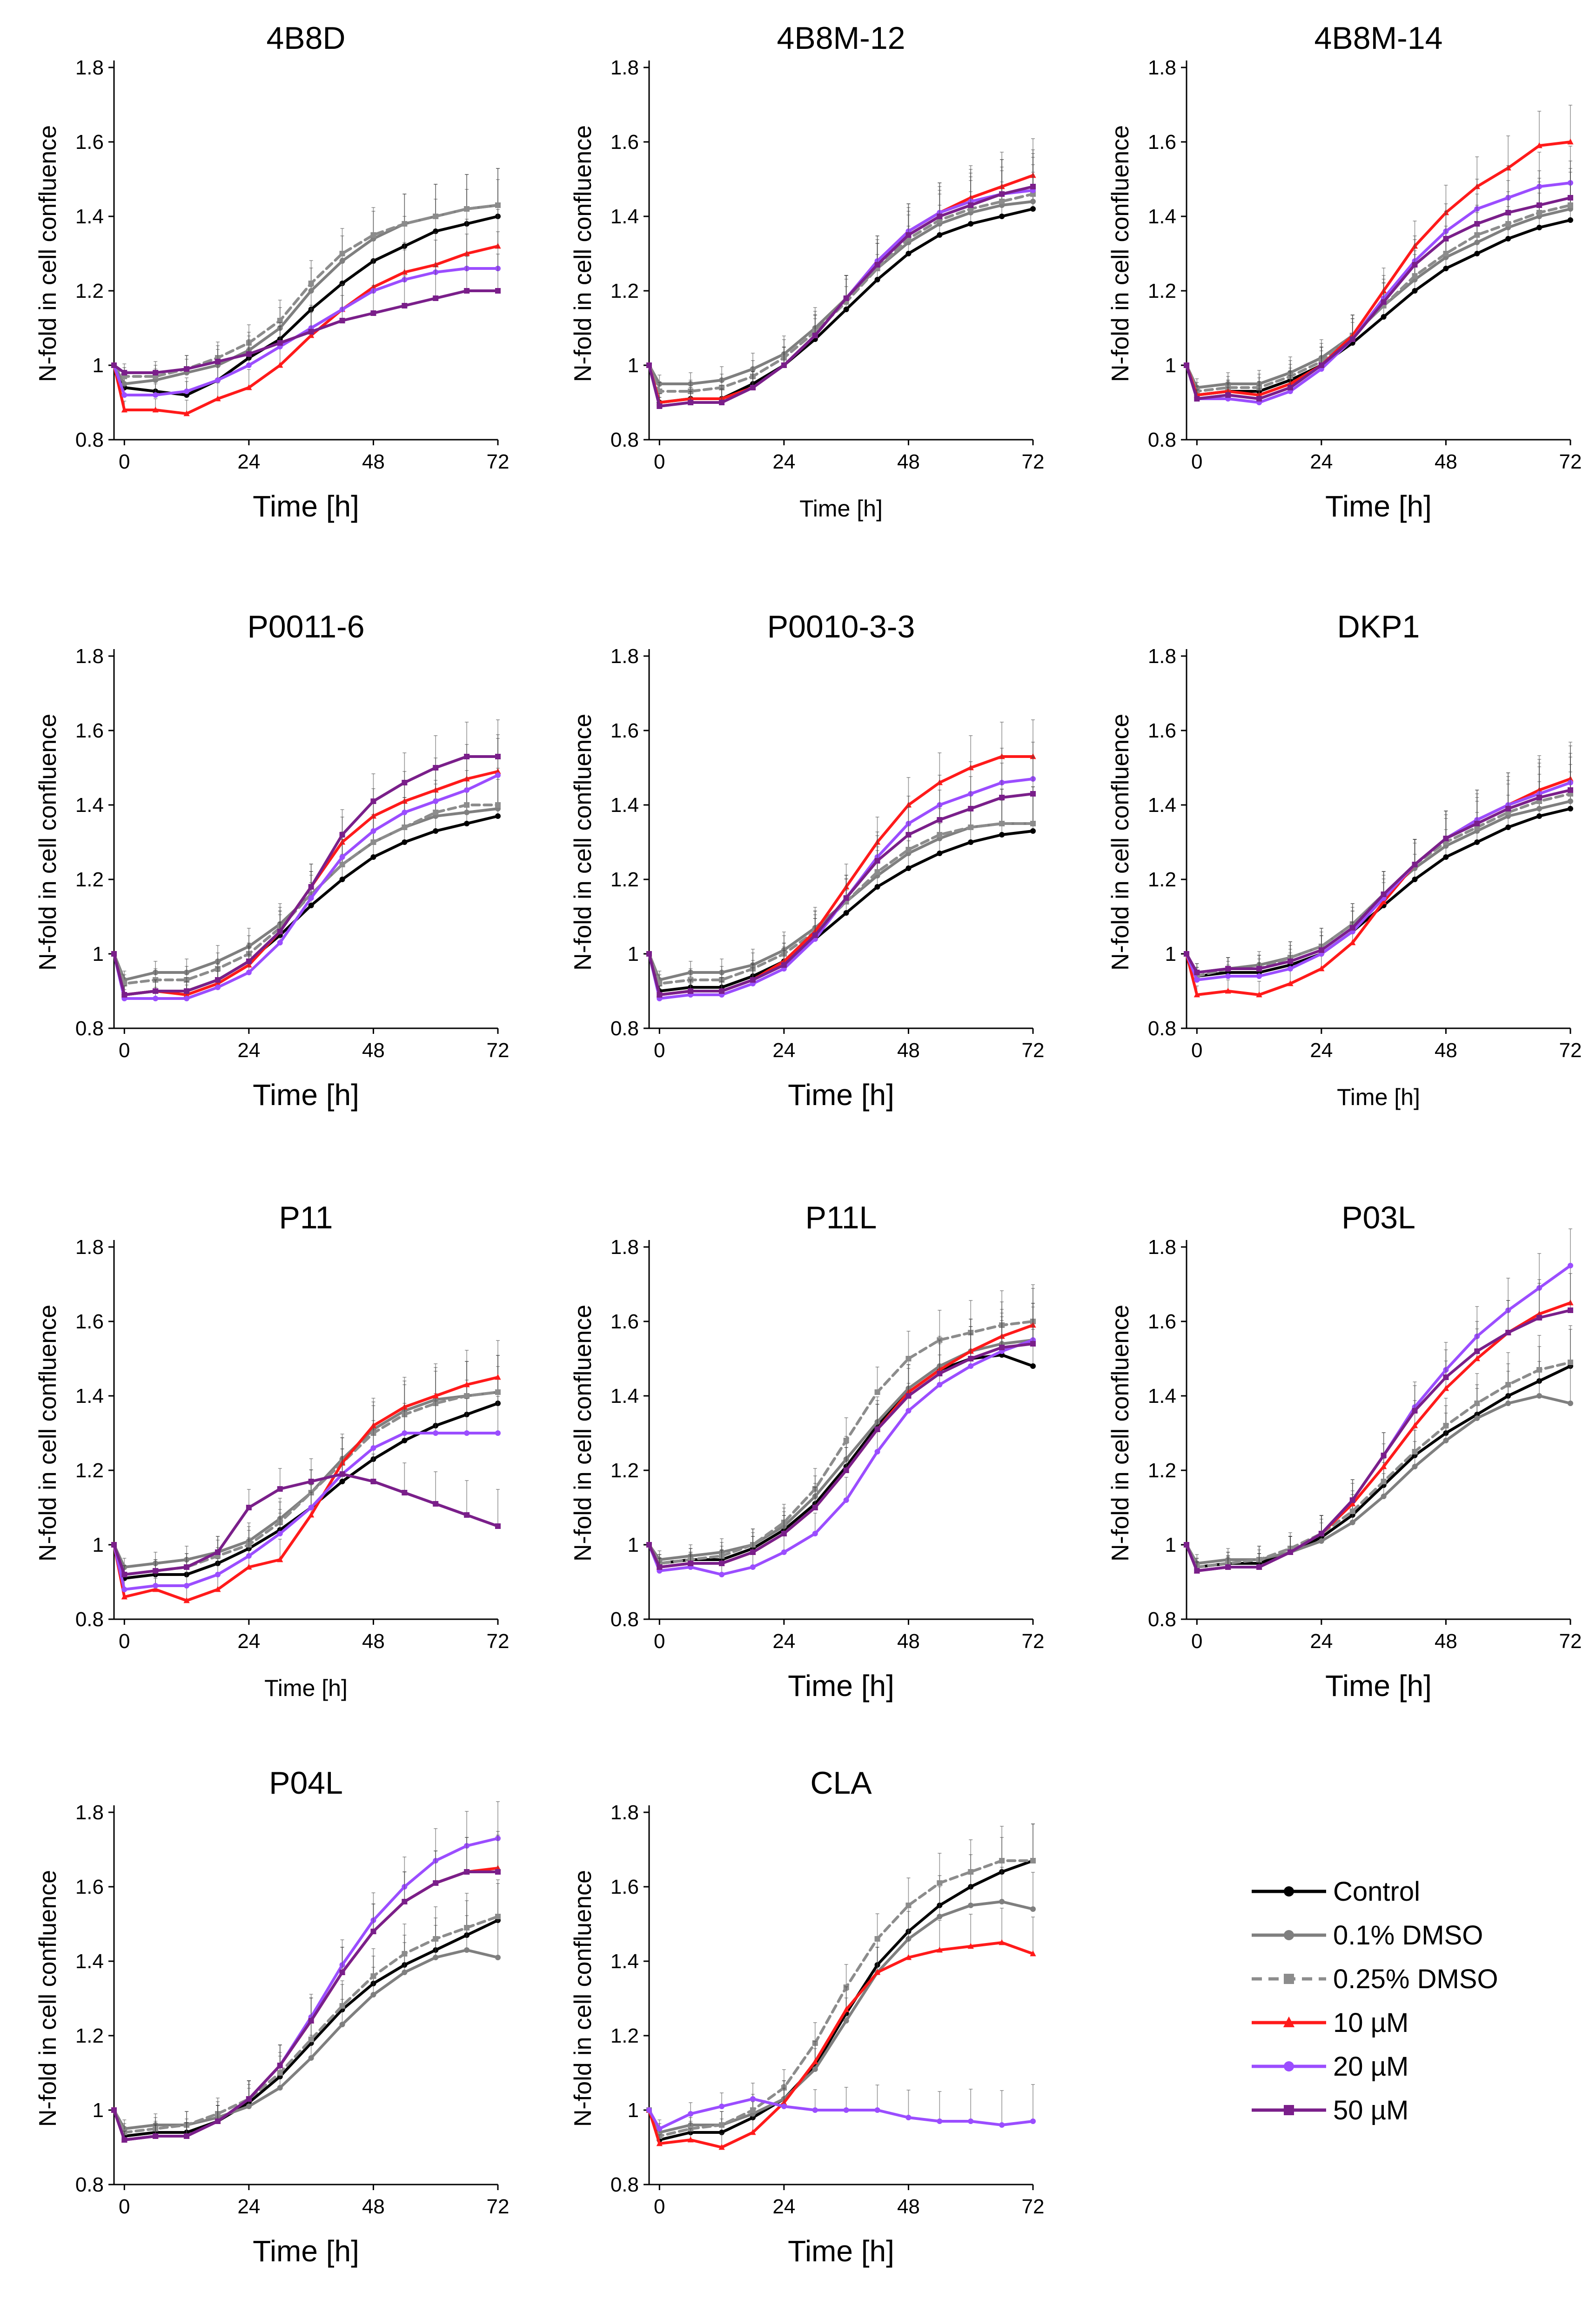 The height and width of the screenshot is (2299, 1596). I want to click on legend-item-c10: 10 µM, so click(1330, 2023).